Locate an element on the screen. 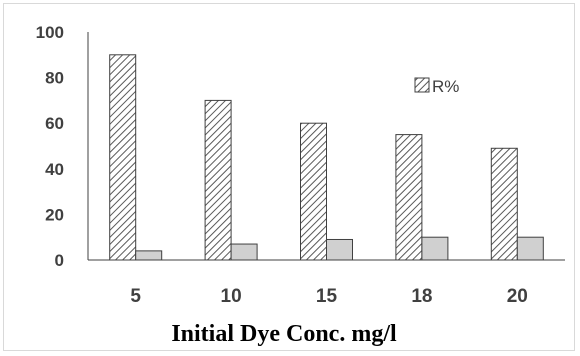  y-tick-label: 20 is located at coordinates (54, 214).